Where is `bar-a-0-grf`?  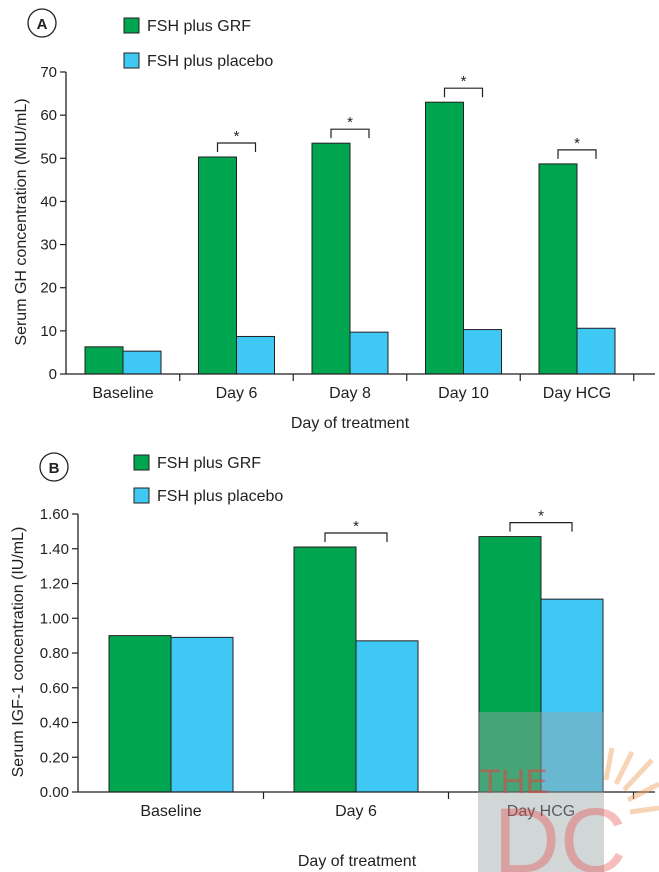
bar-a-0-grf is located at coordinates (104, 360).